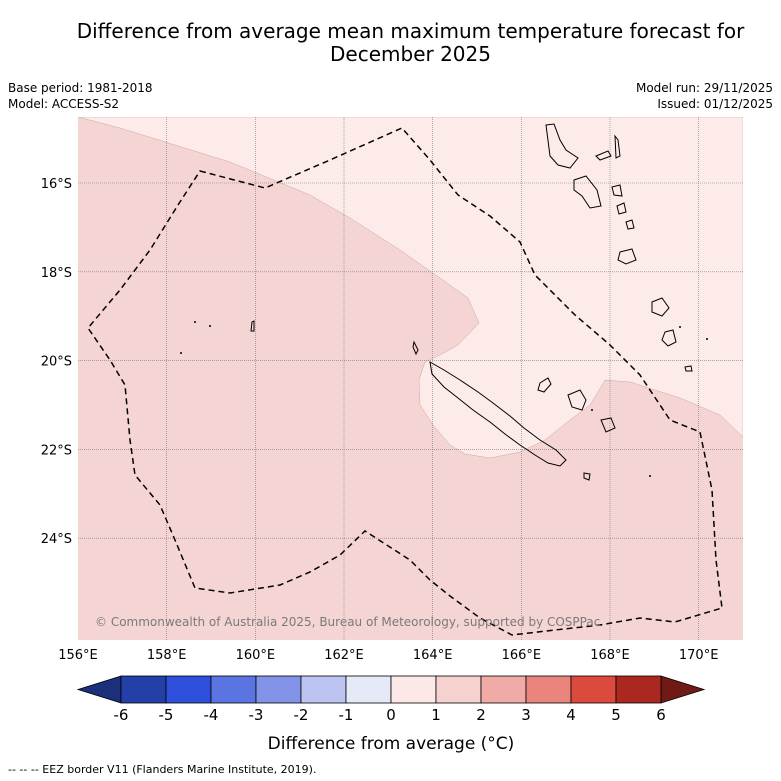  Describe the element at coordinates (346, 715) in the screenshot. I see `colorbar-tick: -1` at that location.